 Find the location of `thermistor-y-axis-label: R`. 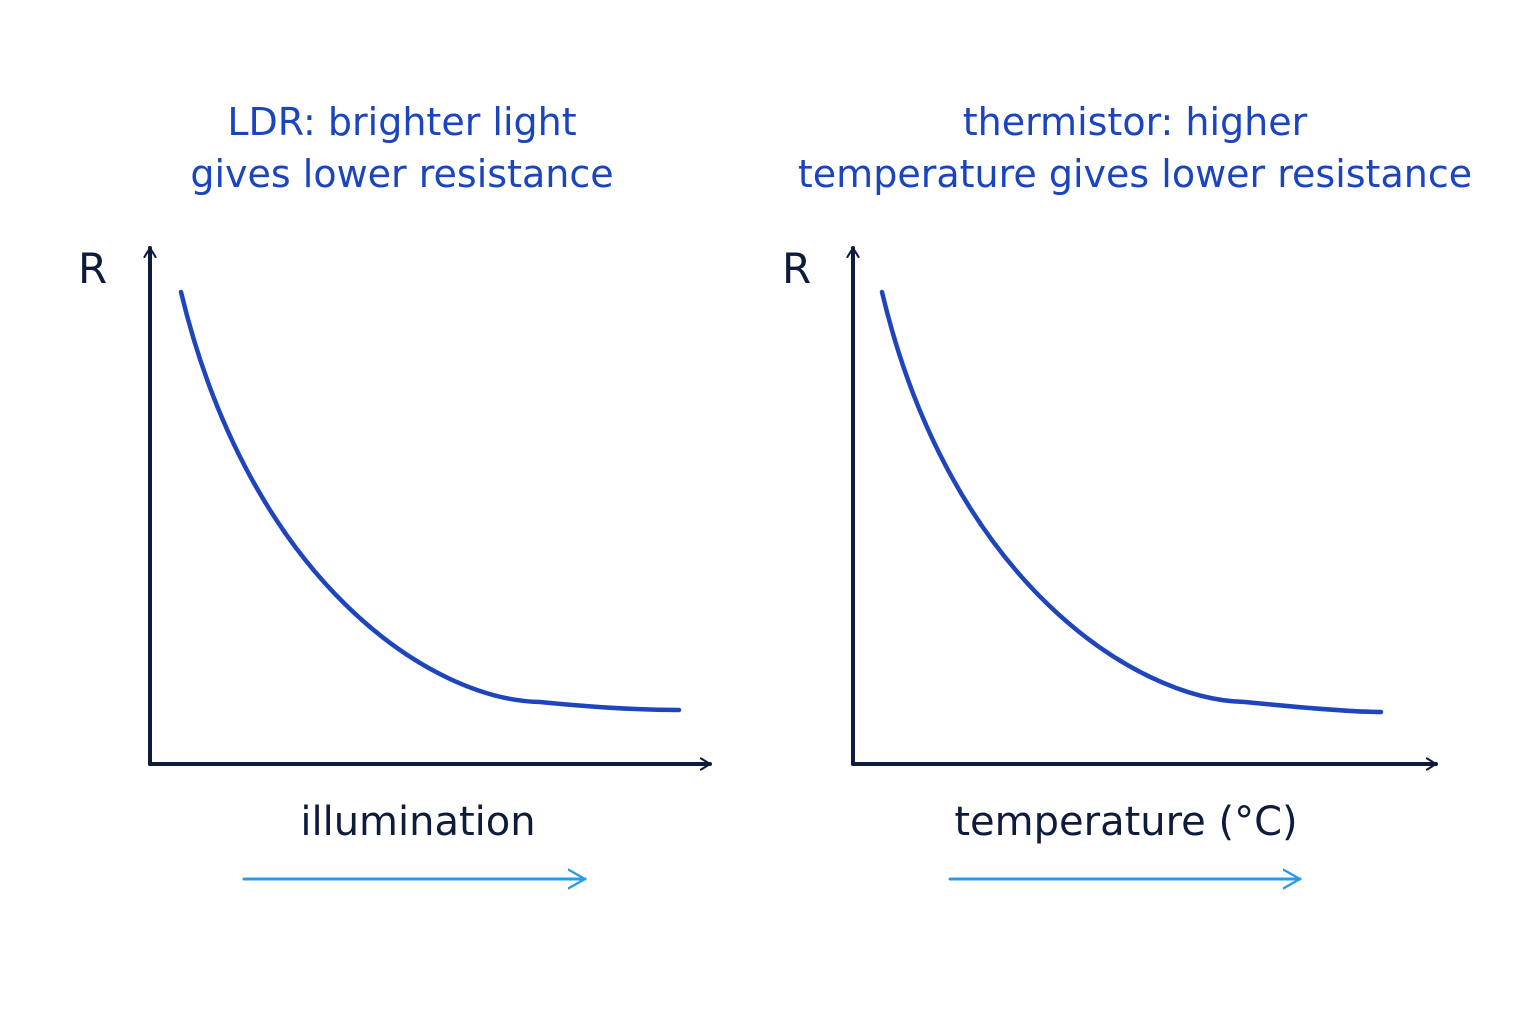

thermistor-y-axis-label: R is located at coordinates (797, 268).